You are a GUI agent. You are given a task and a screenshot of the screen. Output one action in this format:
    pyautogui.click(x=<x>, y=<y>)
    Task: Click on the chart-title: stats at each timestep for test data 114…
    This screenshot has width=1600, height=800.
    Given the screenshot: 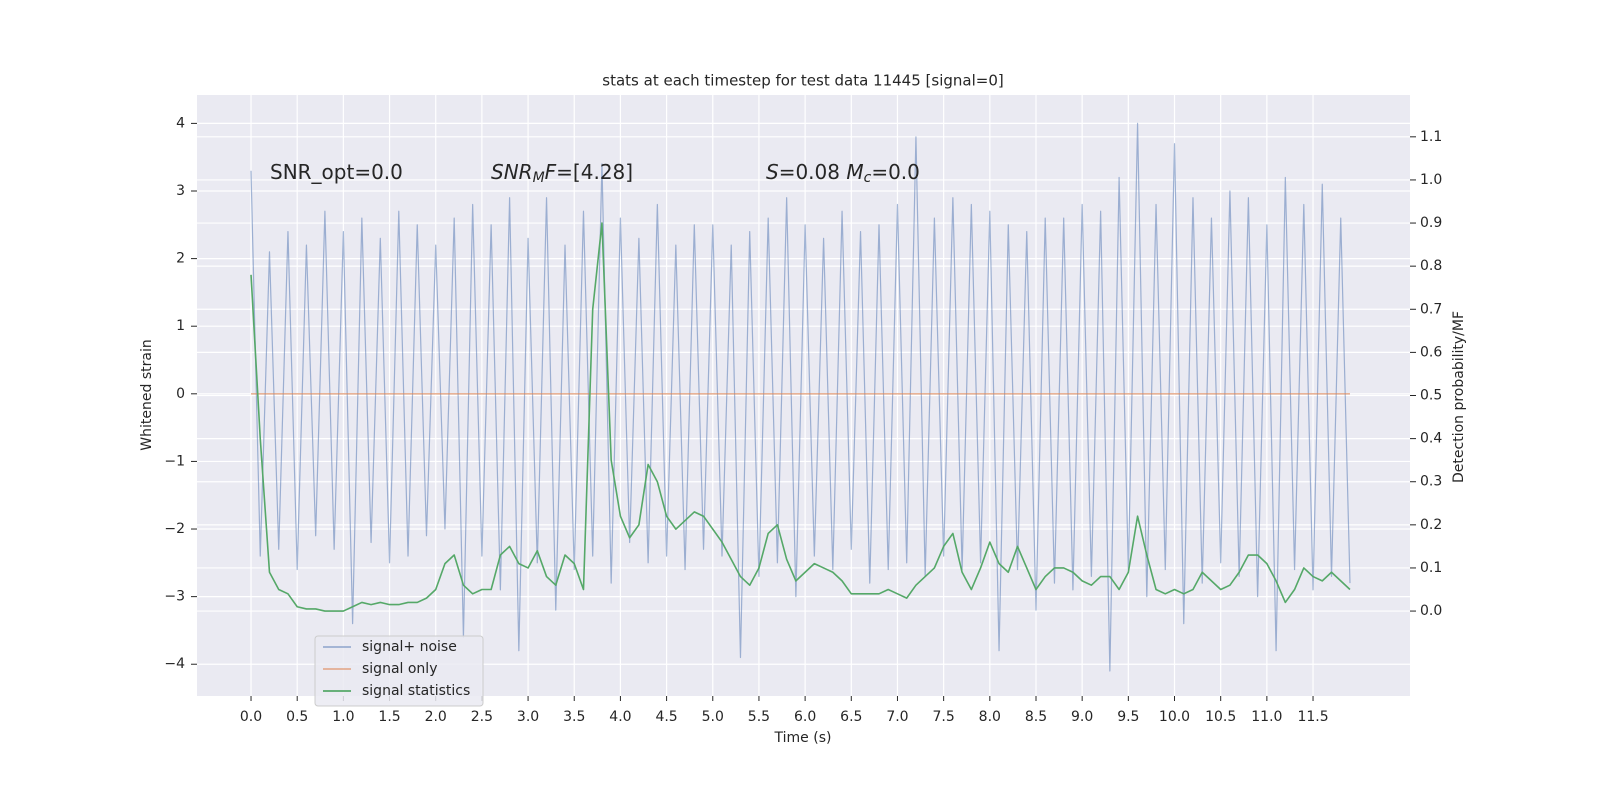 What is the action you would take?
    pyautogui.click(x=802, y=81)
    